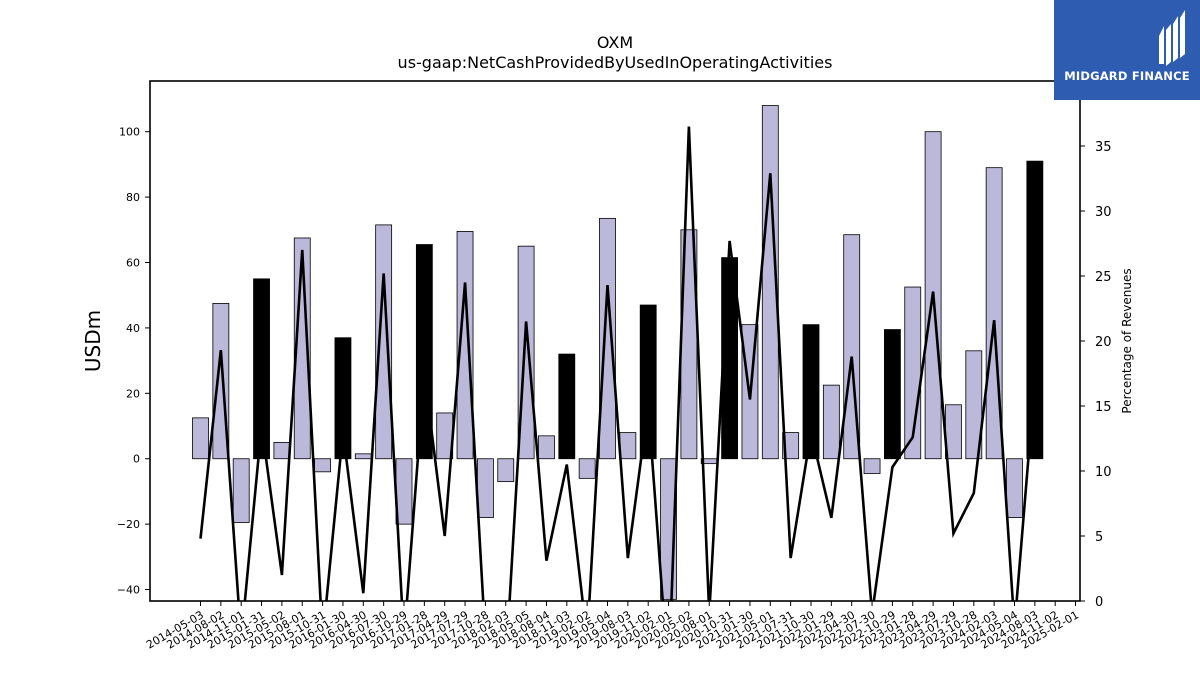  What do you see at coordinates (1127, 50) in the screenshot?
I see `brand-logo: MIDGARD FINANCE` at bounding box center [1127, 50].